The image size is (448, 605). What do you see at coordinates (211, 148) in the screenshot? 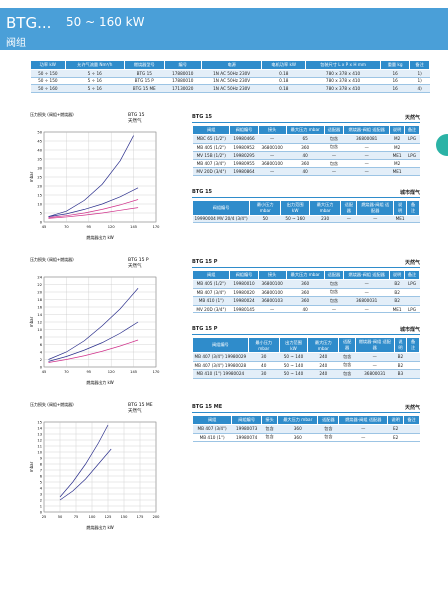
I see `cell: MB 405 (1/2")` at bounding box center [211, 148].